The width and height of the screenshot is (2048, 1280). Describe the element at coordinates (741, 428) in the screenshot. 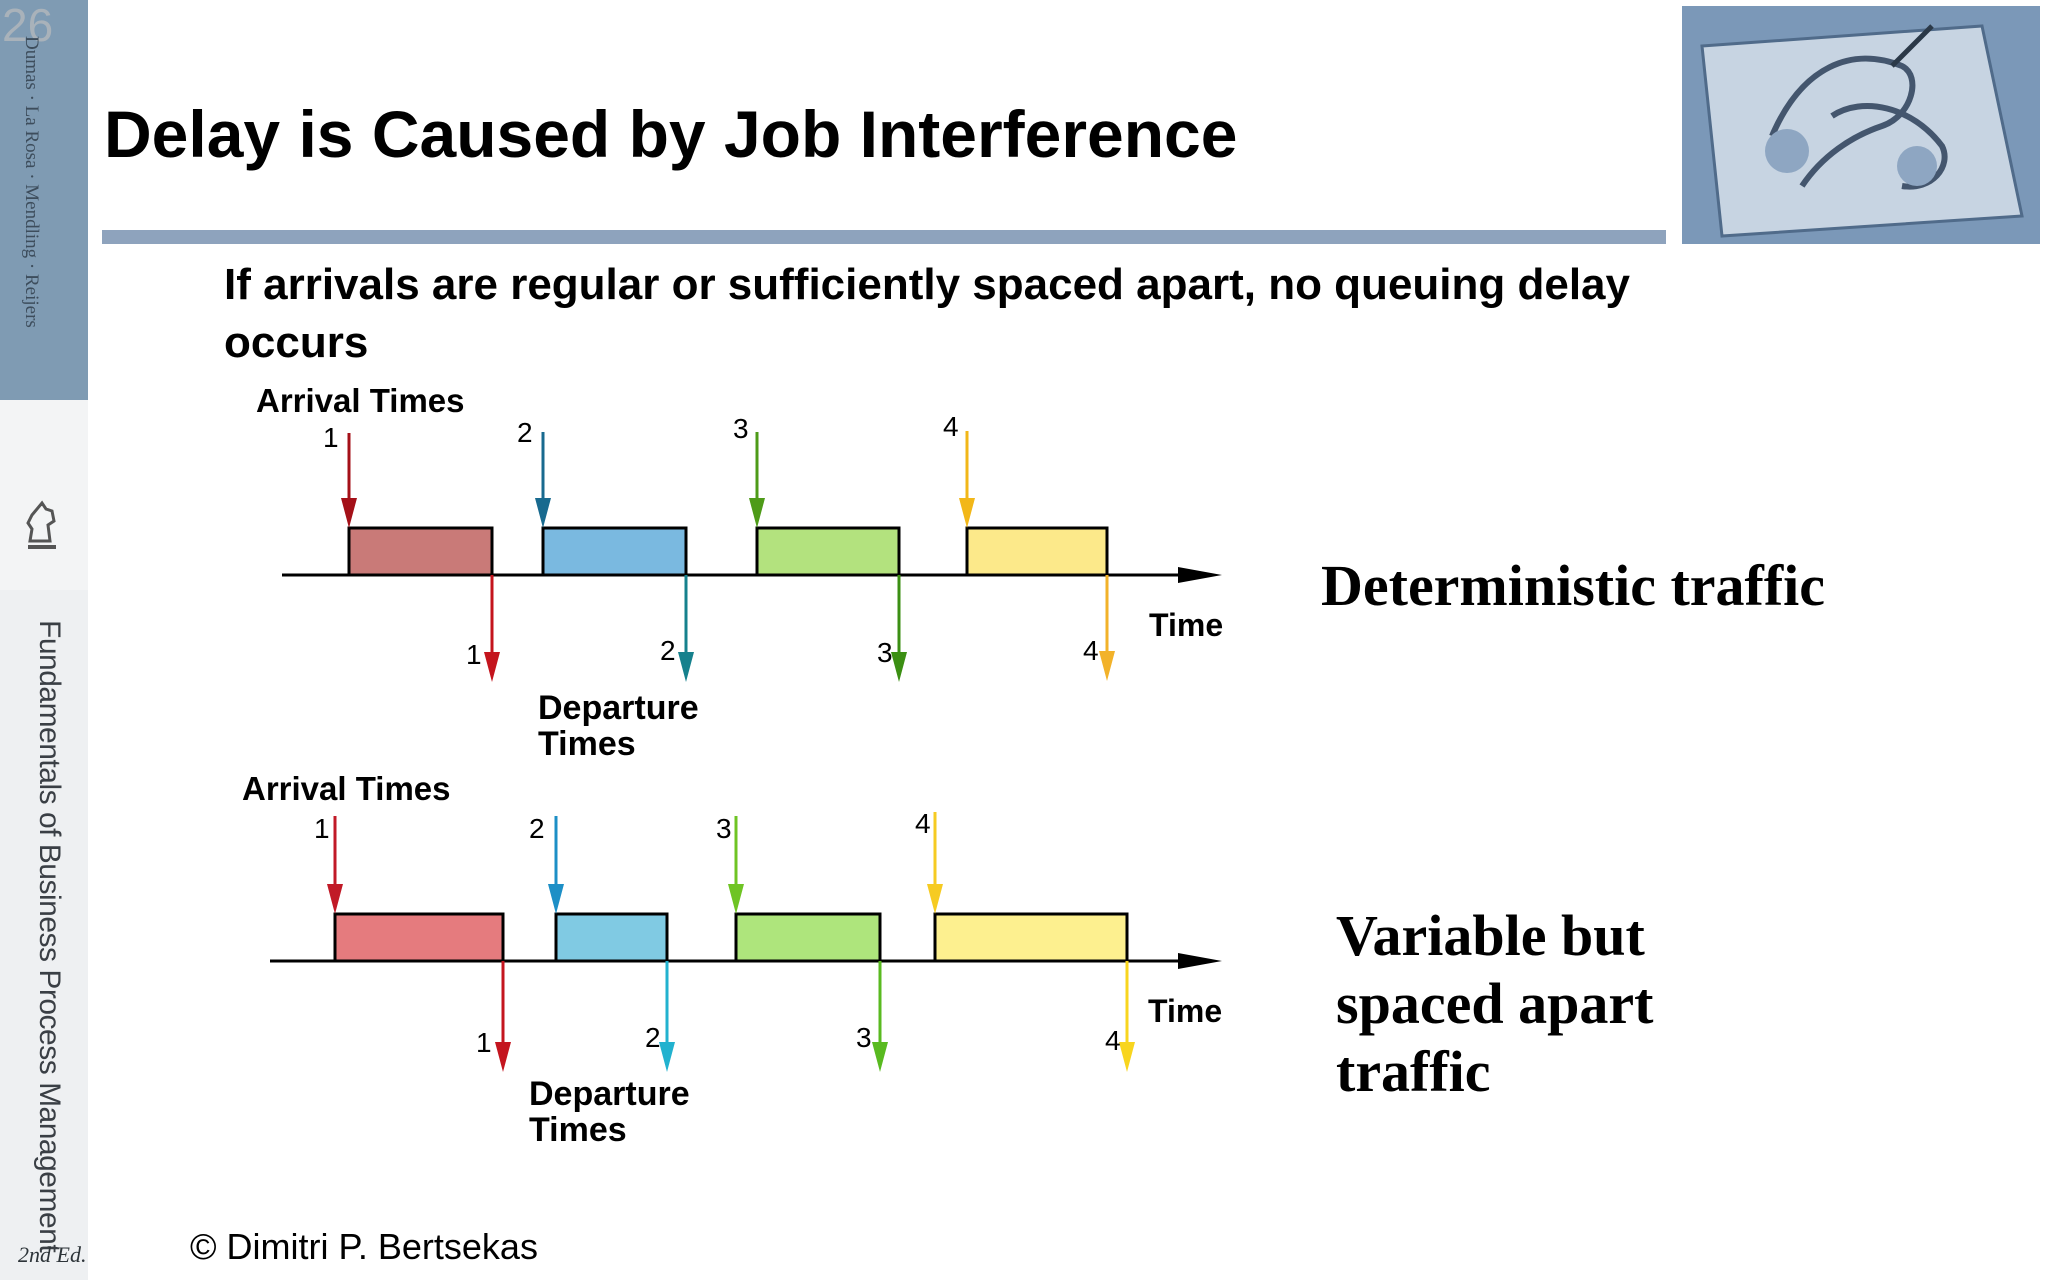

I see `arrival-number-1-3: 3` at that location.